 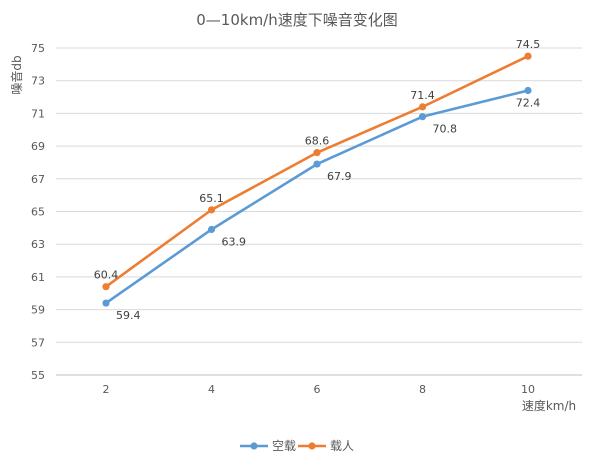 I want to click on data-label: 68.6, so click(x=317, y=141).